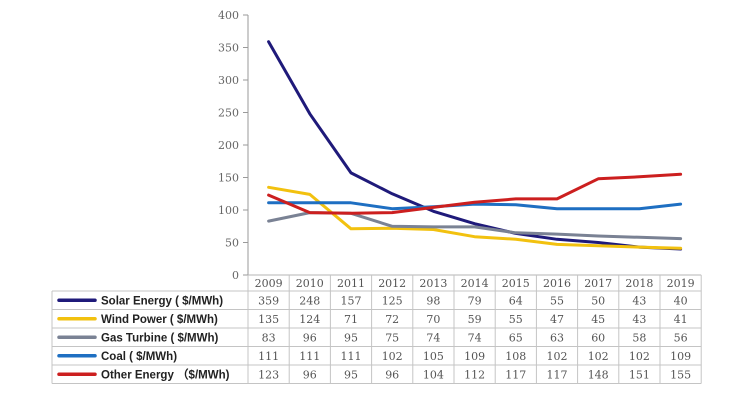 The width and height of the screenshot is (750, 405). What do you see at coordinates (228, 48) in the screenshot?
I see `y-tick-label: 350` at bounding box center [228, 48].